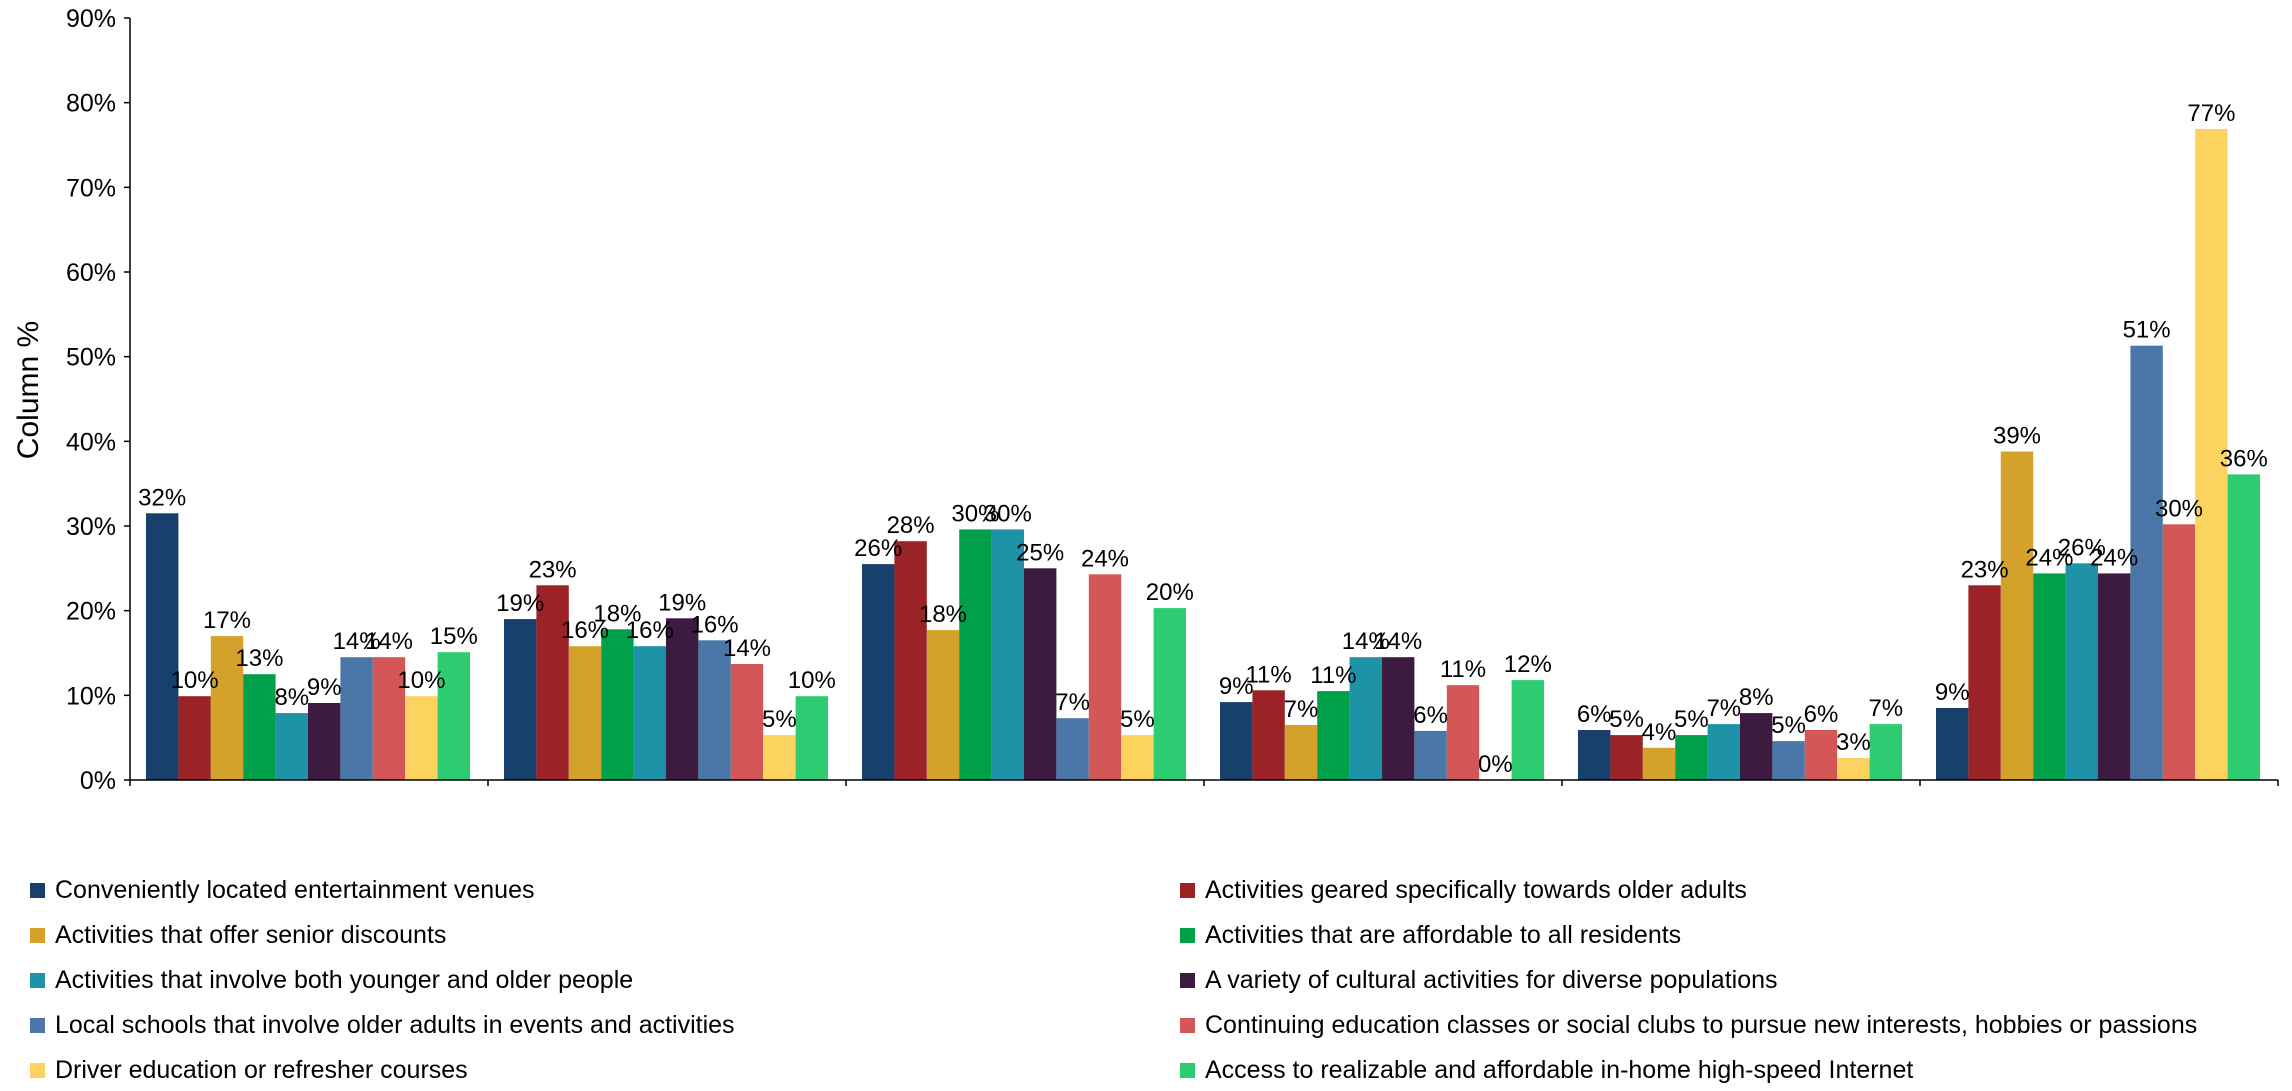 Image resolution: width=2292 pixels, height=1091 pixels. What do you see at coordinates (227, 620) in the screenshot?
I see `data-label: 17%` at bounding box center [227, 620].